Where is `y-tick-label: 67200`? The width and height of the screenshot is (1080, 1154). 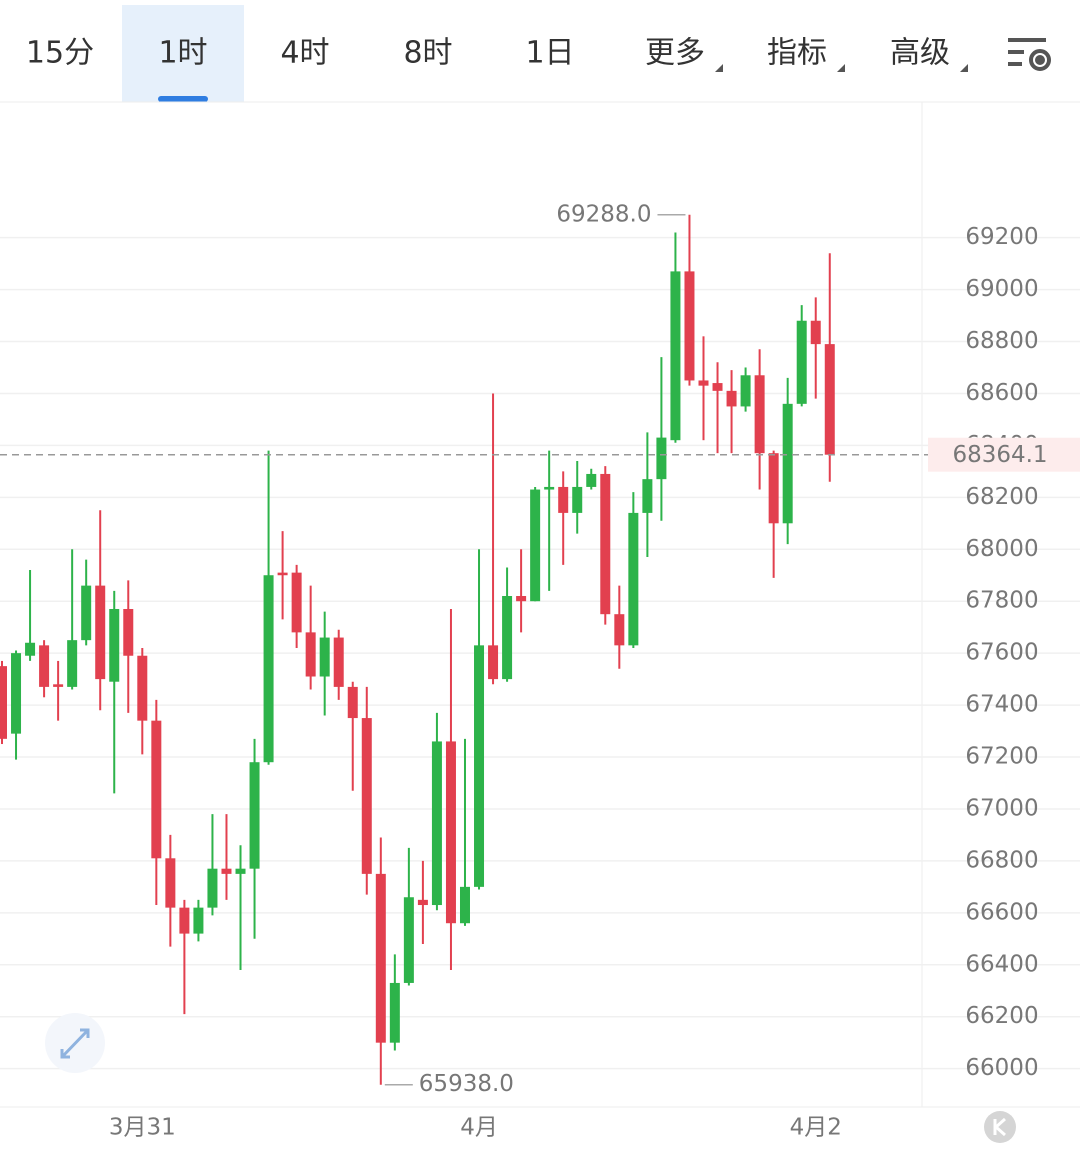 y-tick-label: 67200 is located at coordinates (1001, 757).